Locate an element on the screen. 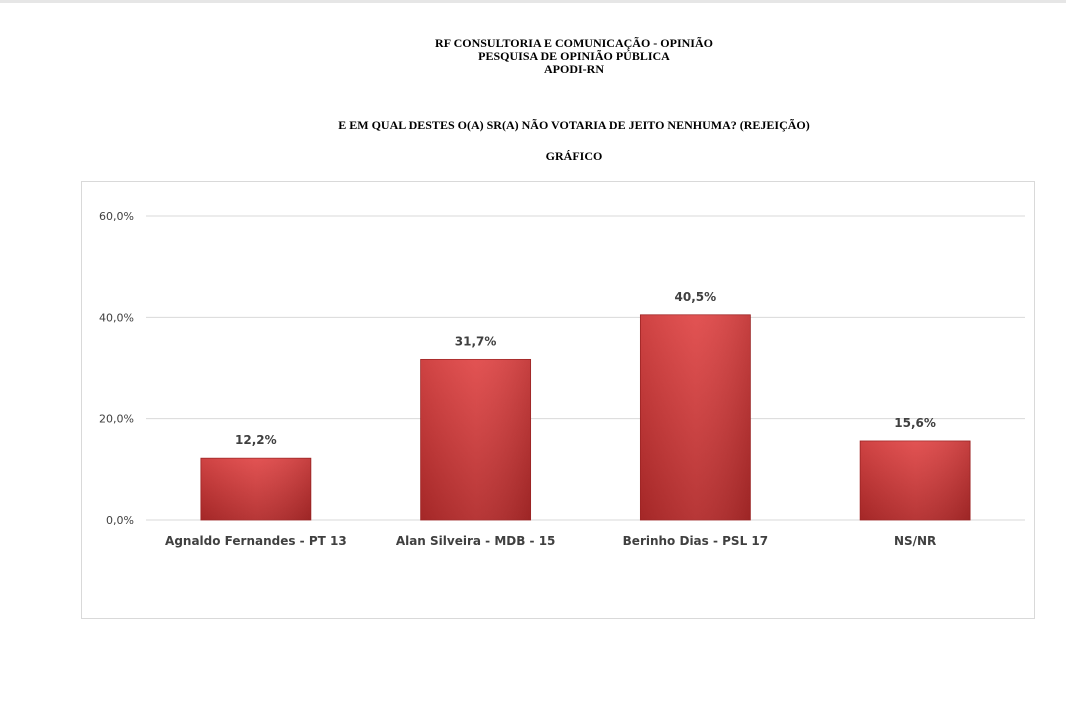 This screenshot has height=702, width=1066. header-line-company: RF CONSULTORIA E COMUNICAÇÃO - OPINIÃO is located at coordinates (574, 43).